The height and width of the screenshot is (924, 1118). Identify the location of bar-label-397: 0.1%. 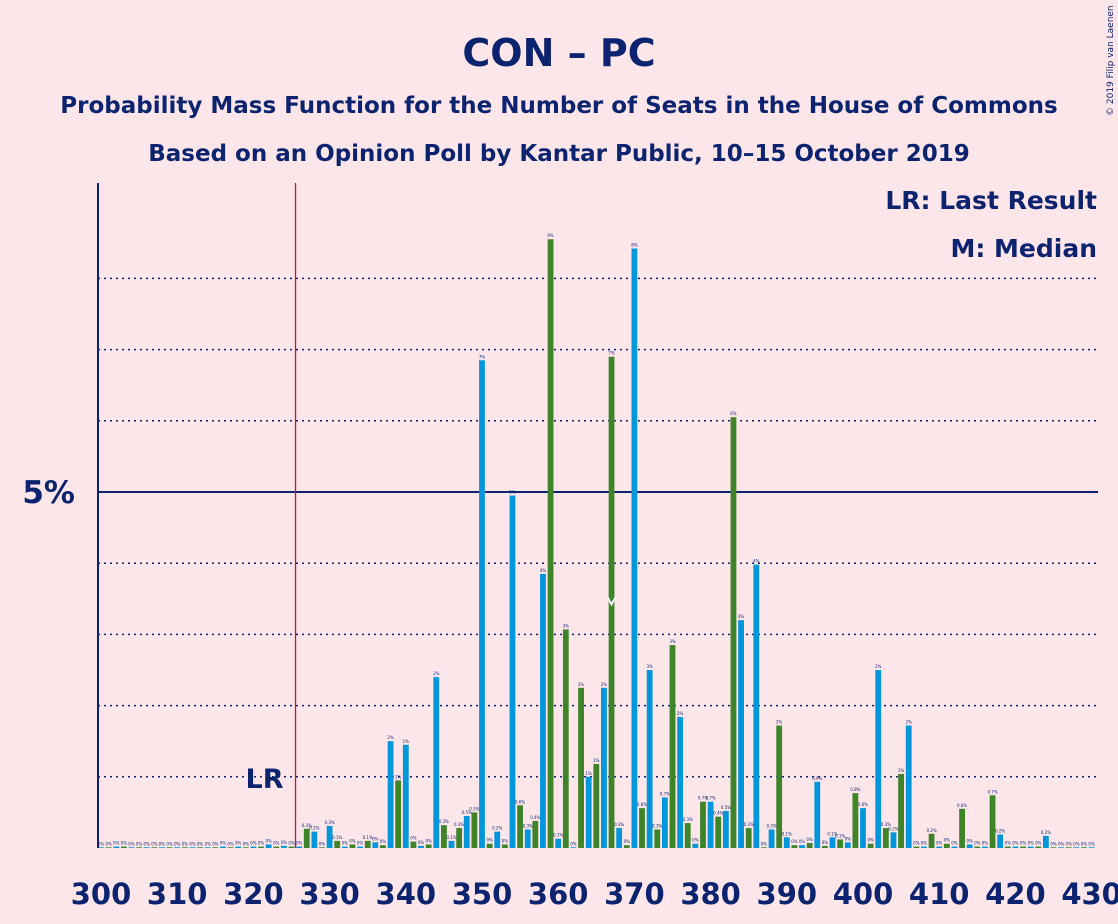
(840, 835).